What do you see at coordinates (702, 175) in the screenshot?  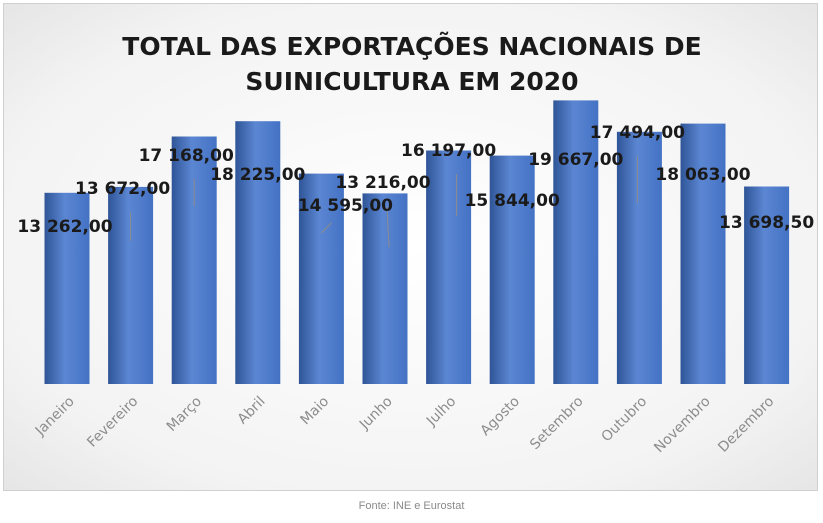 I see `data-label-novembro: 18 063,00` at bounding box center [702, 175].